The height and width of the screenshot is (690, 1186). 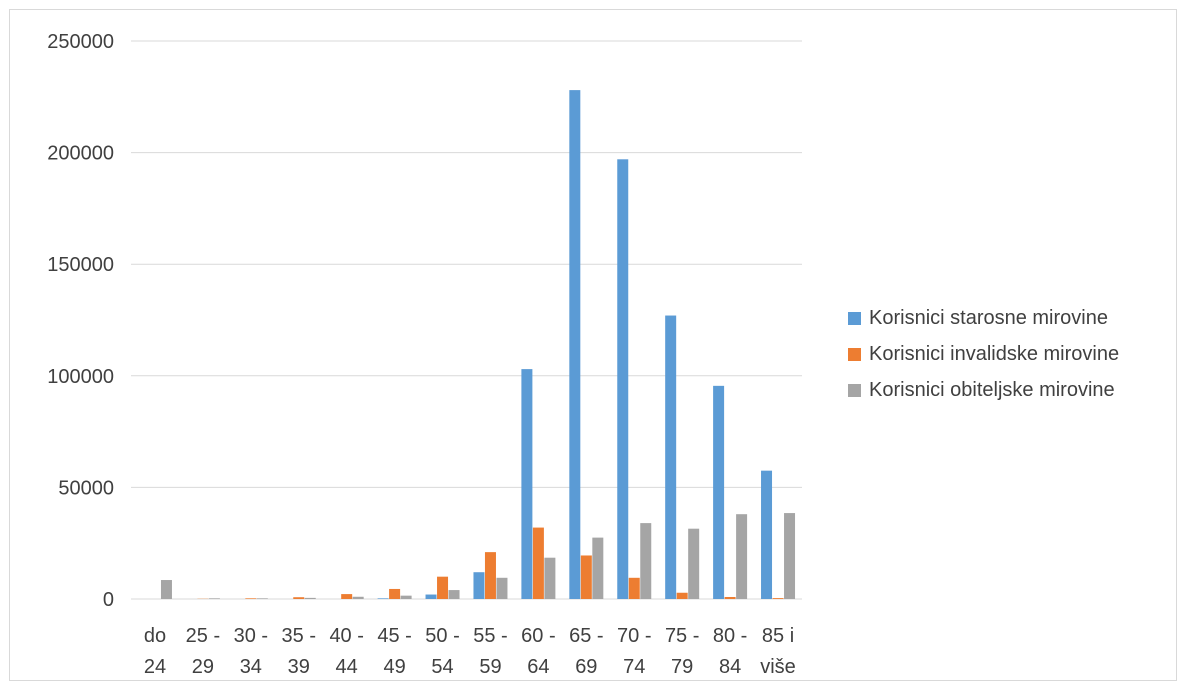 I want to click on legend-swatch-obiteljske, so click(x=854, y=390).